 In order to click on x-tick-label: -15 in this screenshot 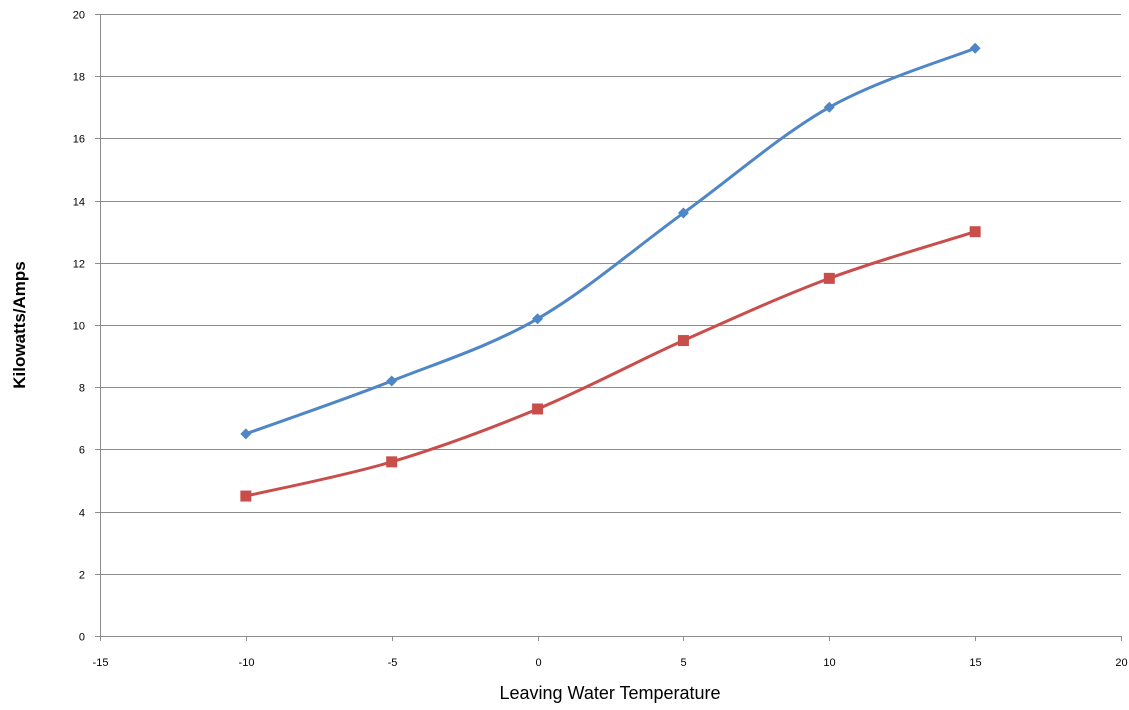, I will do `click(101, 663)`.